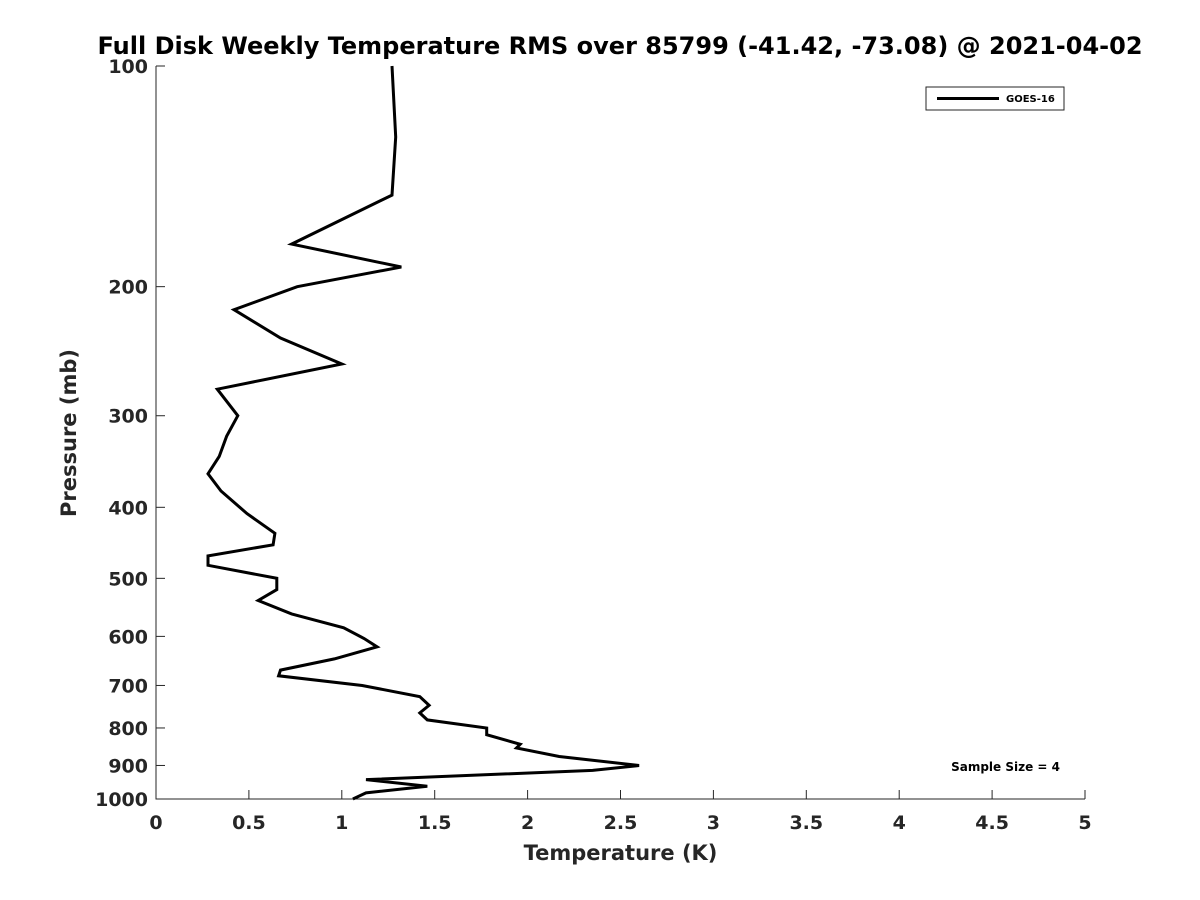 Image resolution: width=1200 pixels, height=900 pixels. Describe the element at coordinates (128, 288) in the screenshot. I see `y-tick-label: 200` at that location.